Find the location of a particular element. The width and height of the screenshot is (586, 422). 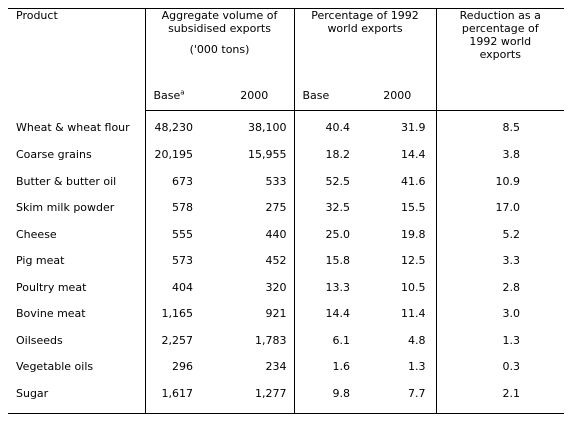

volume-units-label: ('000 tons) is located at coordinates (219, 49).